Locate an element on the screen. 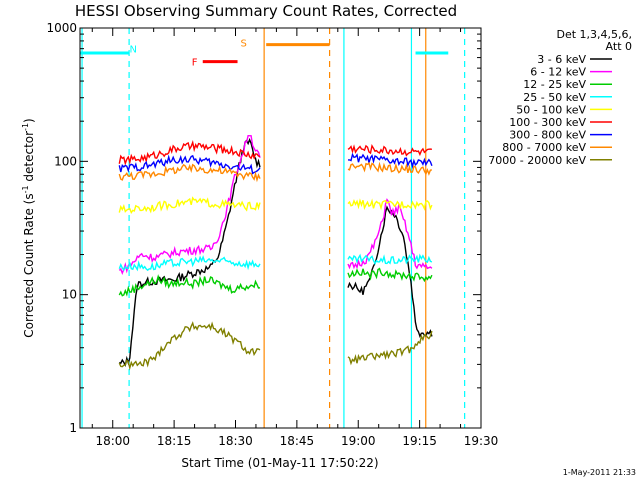 The height and width of the screenshot is (480, 640). x-tick-label: 18:15 is located at coordinates (174, 441).